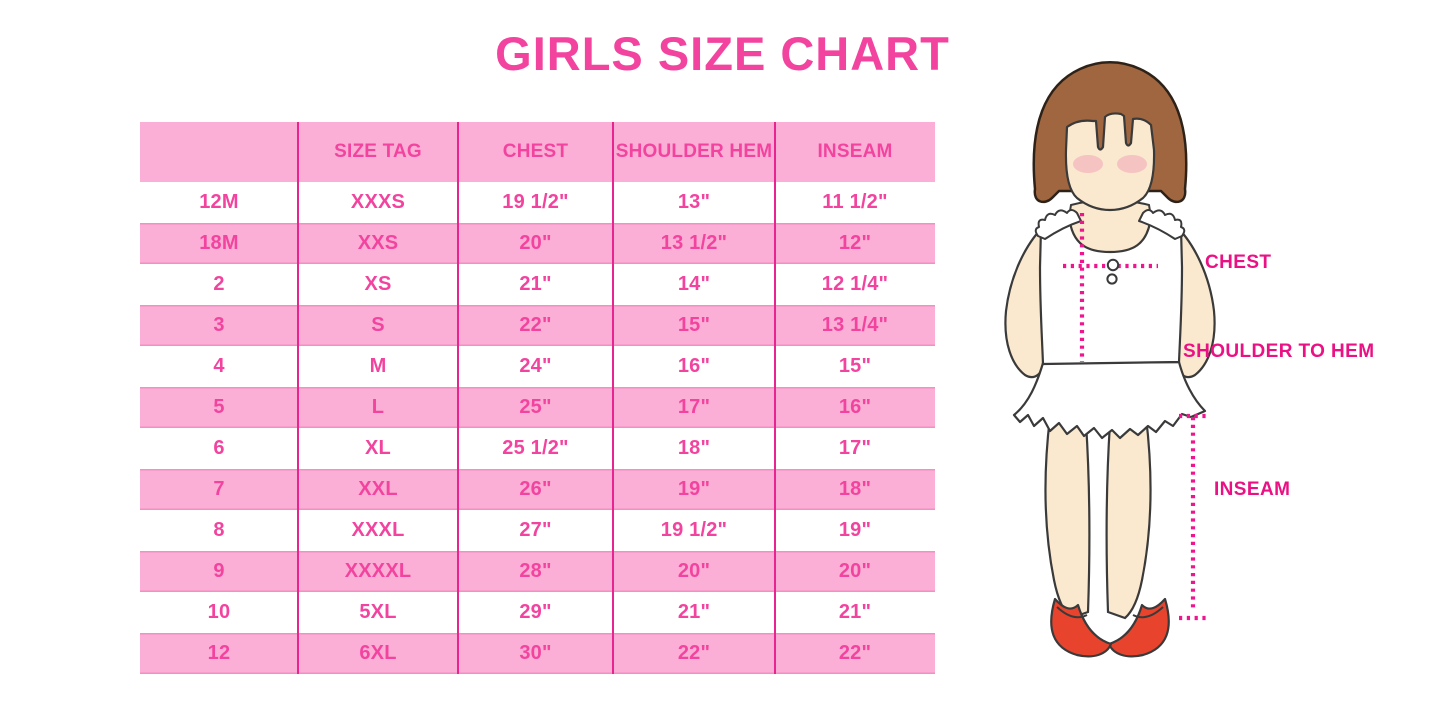 This screenshot has height=723, width=1445. I want to click on shoulder-to-hem-label: SHOULDER TO HEM, so click(1279, 351).